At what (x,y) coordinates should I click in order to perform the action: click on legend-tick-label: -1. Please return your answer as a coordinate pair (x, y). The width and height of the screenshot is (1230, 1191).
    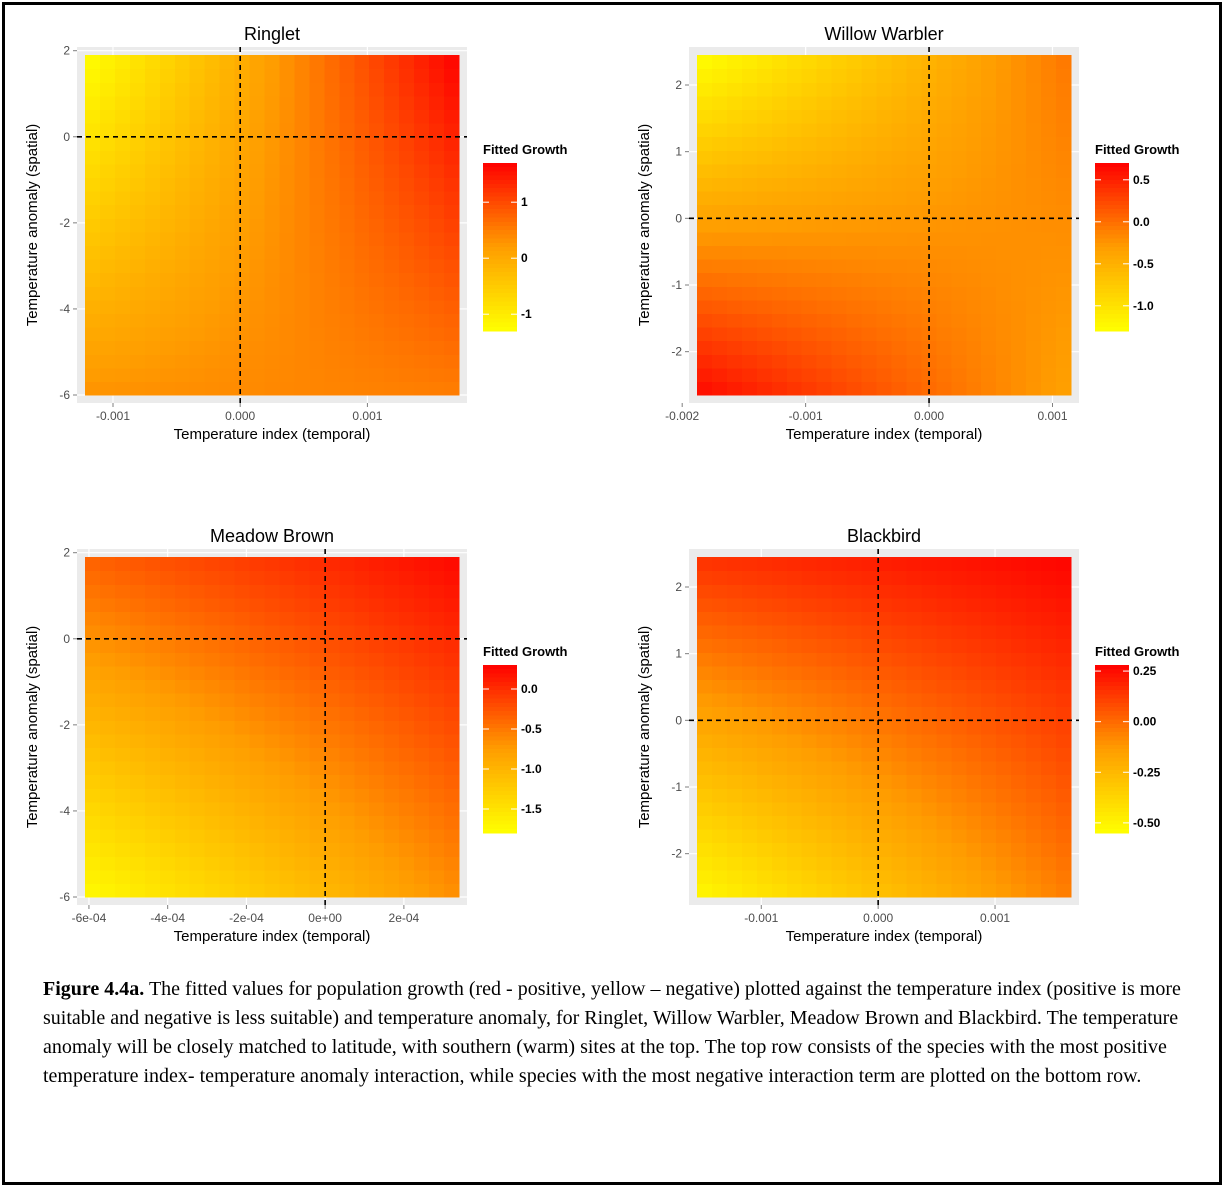
    Looking at the image, I should click on (526, 314).